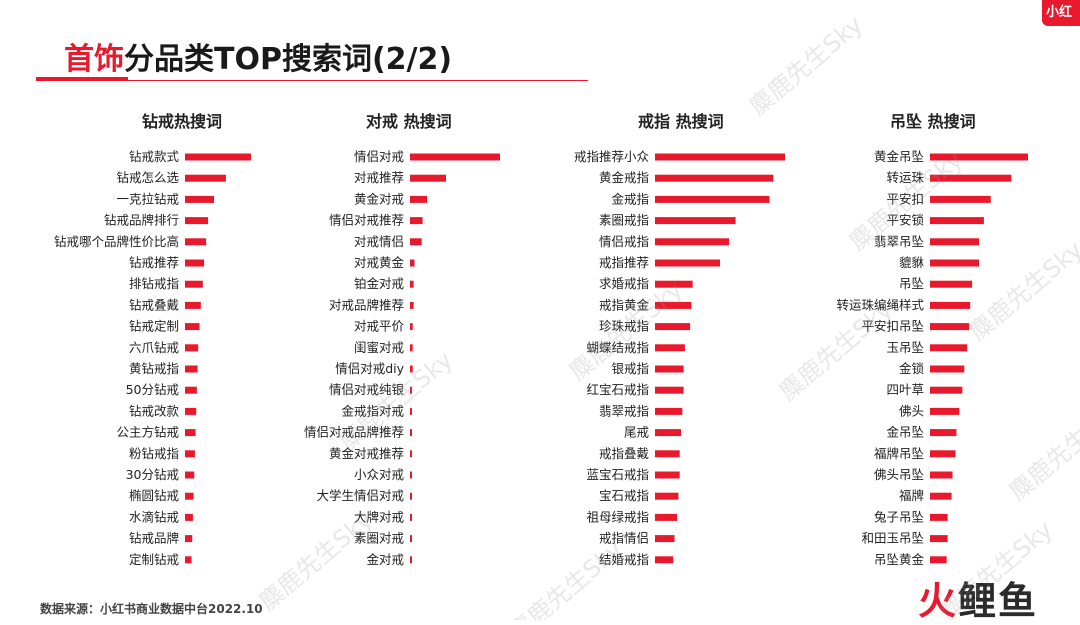 The width and height of the screenshot is (1080, 625). Describe the element at coordinates (624, 177) in the screenshot. I see `category-label: 黄金戒指` at that location.